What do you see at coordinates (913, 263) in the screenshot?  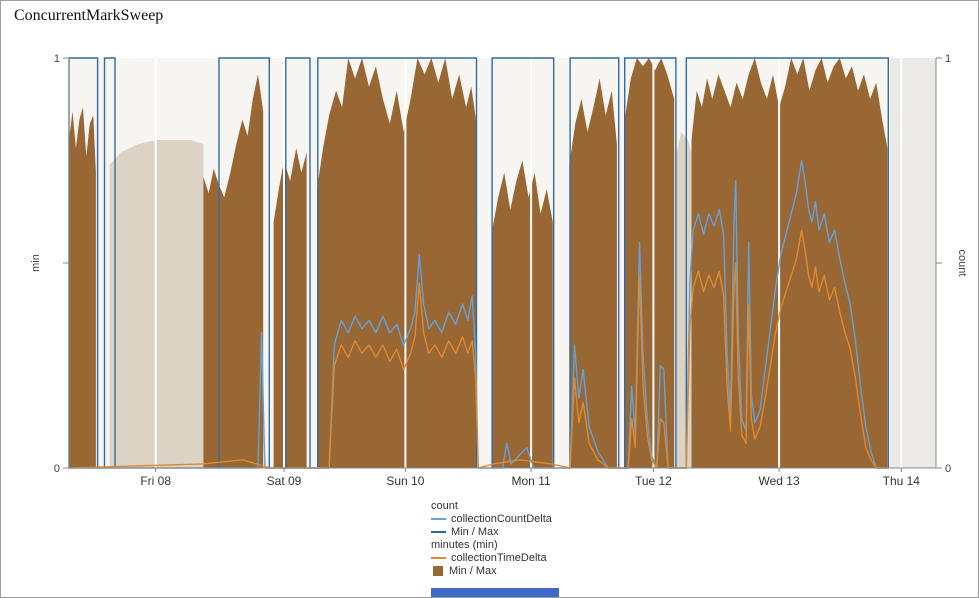 I see `no-data-band` at bounding box center [913, 263].